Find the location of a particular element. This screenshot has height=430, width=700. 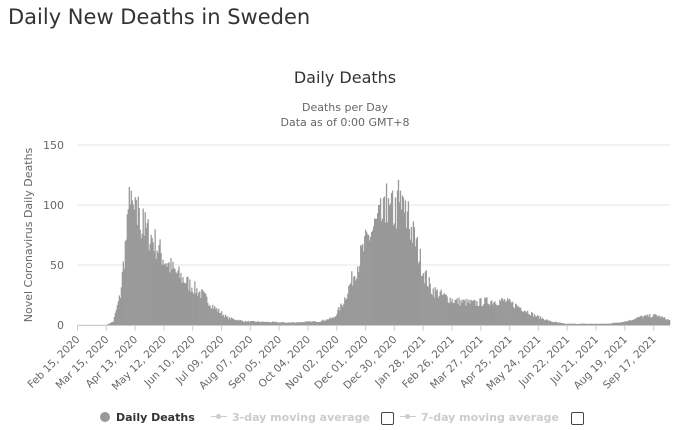

checkbox-3-day-average is located at coordinates (387, 418).